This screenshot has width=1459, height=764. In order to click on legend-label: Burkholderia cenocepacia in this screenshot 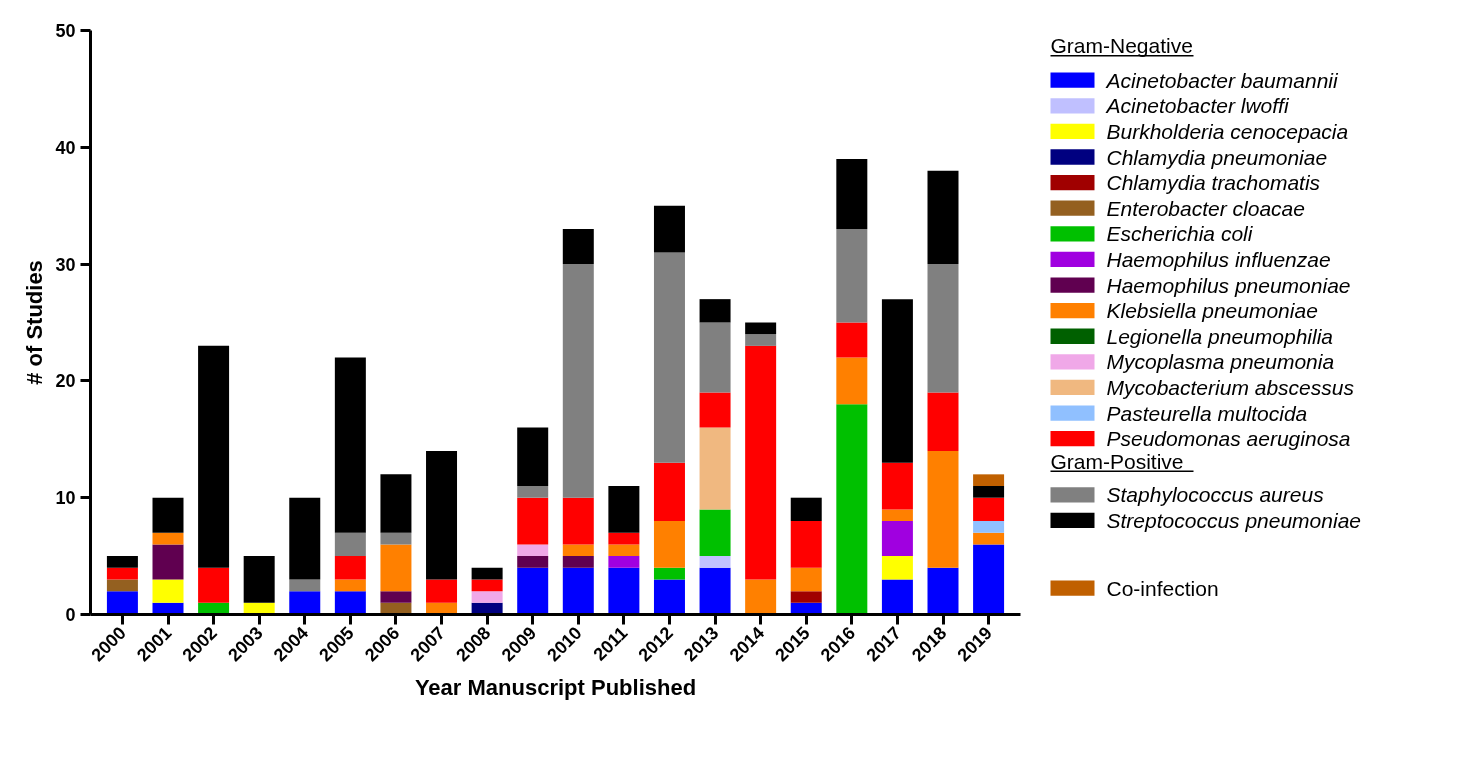, I will do `click(1227, 131)`.